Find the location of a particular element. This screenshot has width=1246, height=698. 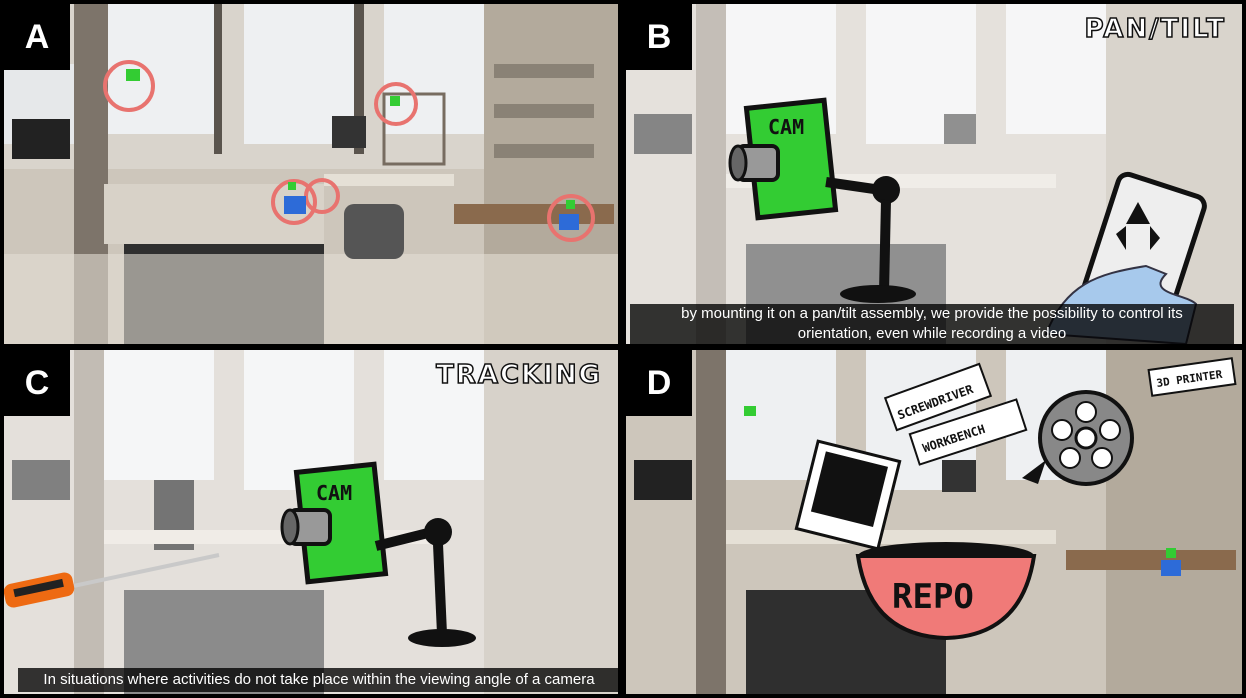

tag-workbench: WORKBENCH is located at coordinates (968, 432).